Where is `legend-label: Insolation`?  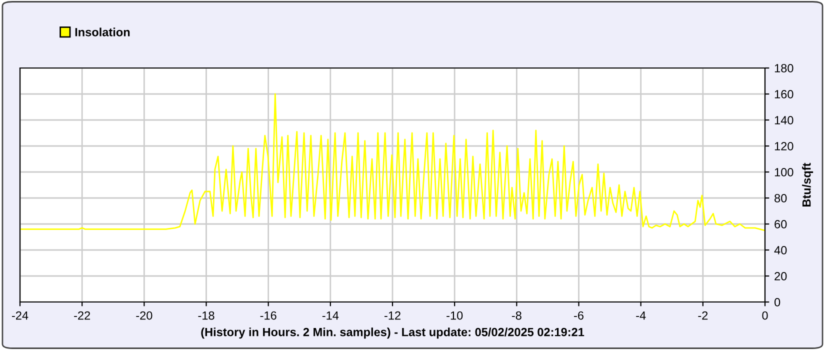 legend-label: Insolation is located at coordinates (102, 32).